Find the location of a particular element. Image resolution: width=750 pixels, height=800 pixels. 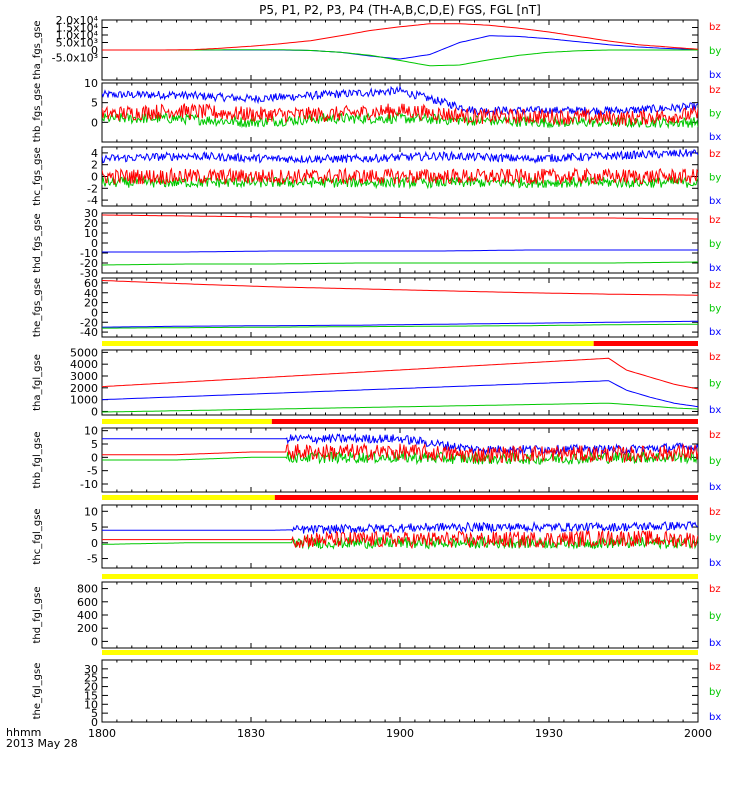

x-axis-label: hhmm is located at coordinates (23, 732).